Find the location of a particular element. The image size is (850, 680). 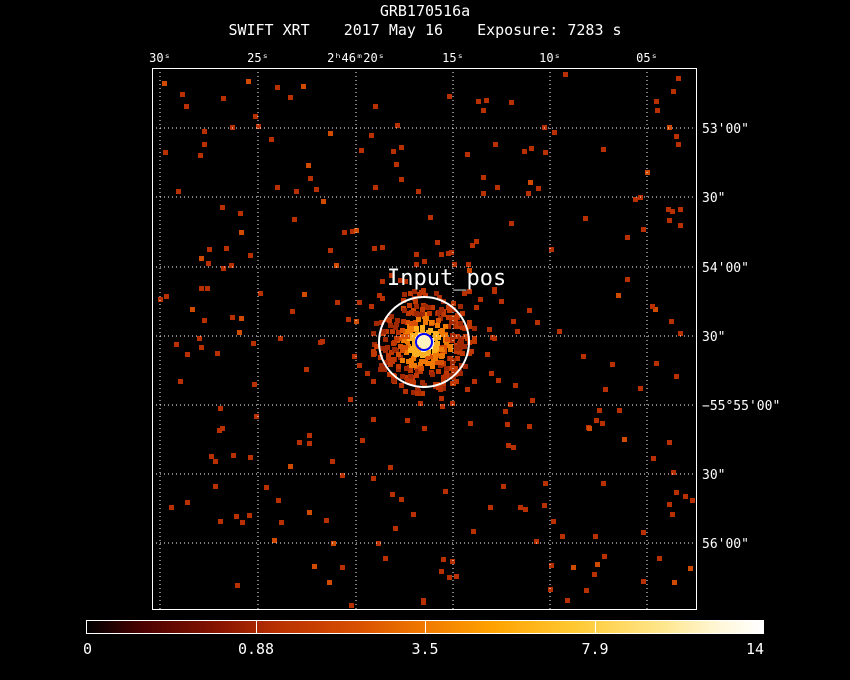

ra-tick-label: 15ˢ is located at coordinates (453, 58).